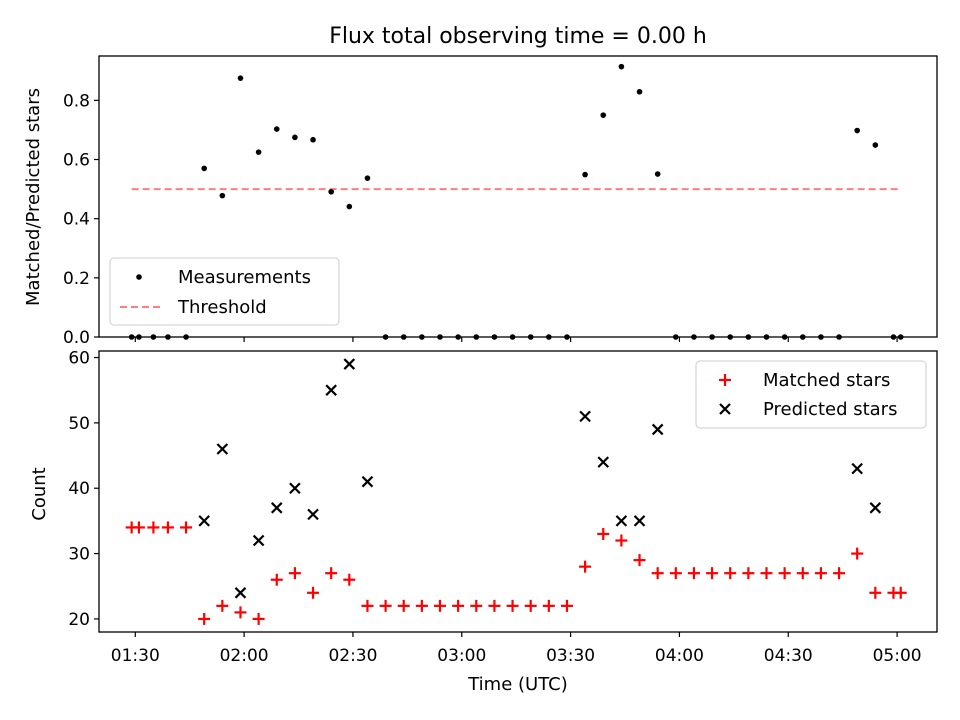 The image size is (960, 720). Describe the element at coordinates (516, 649) in the screenshot. I see `bottom-panel-x-ticks: 01:30 02:00 02:30 03:00 03:30 04:00 04:30 05:00` at that location.